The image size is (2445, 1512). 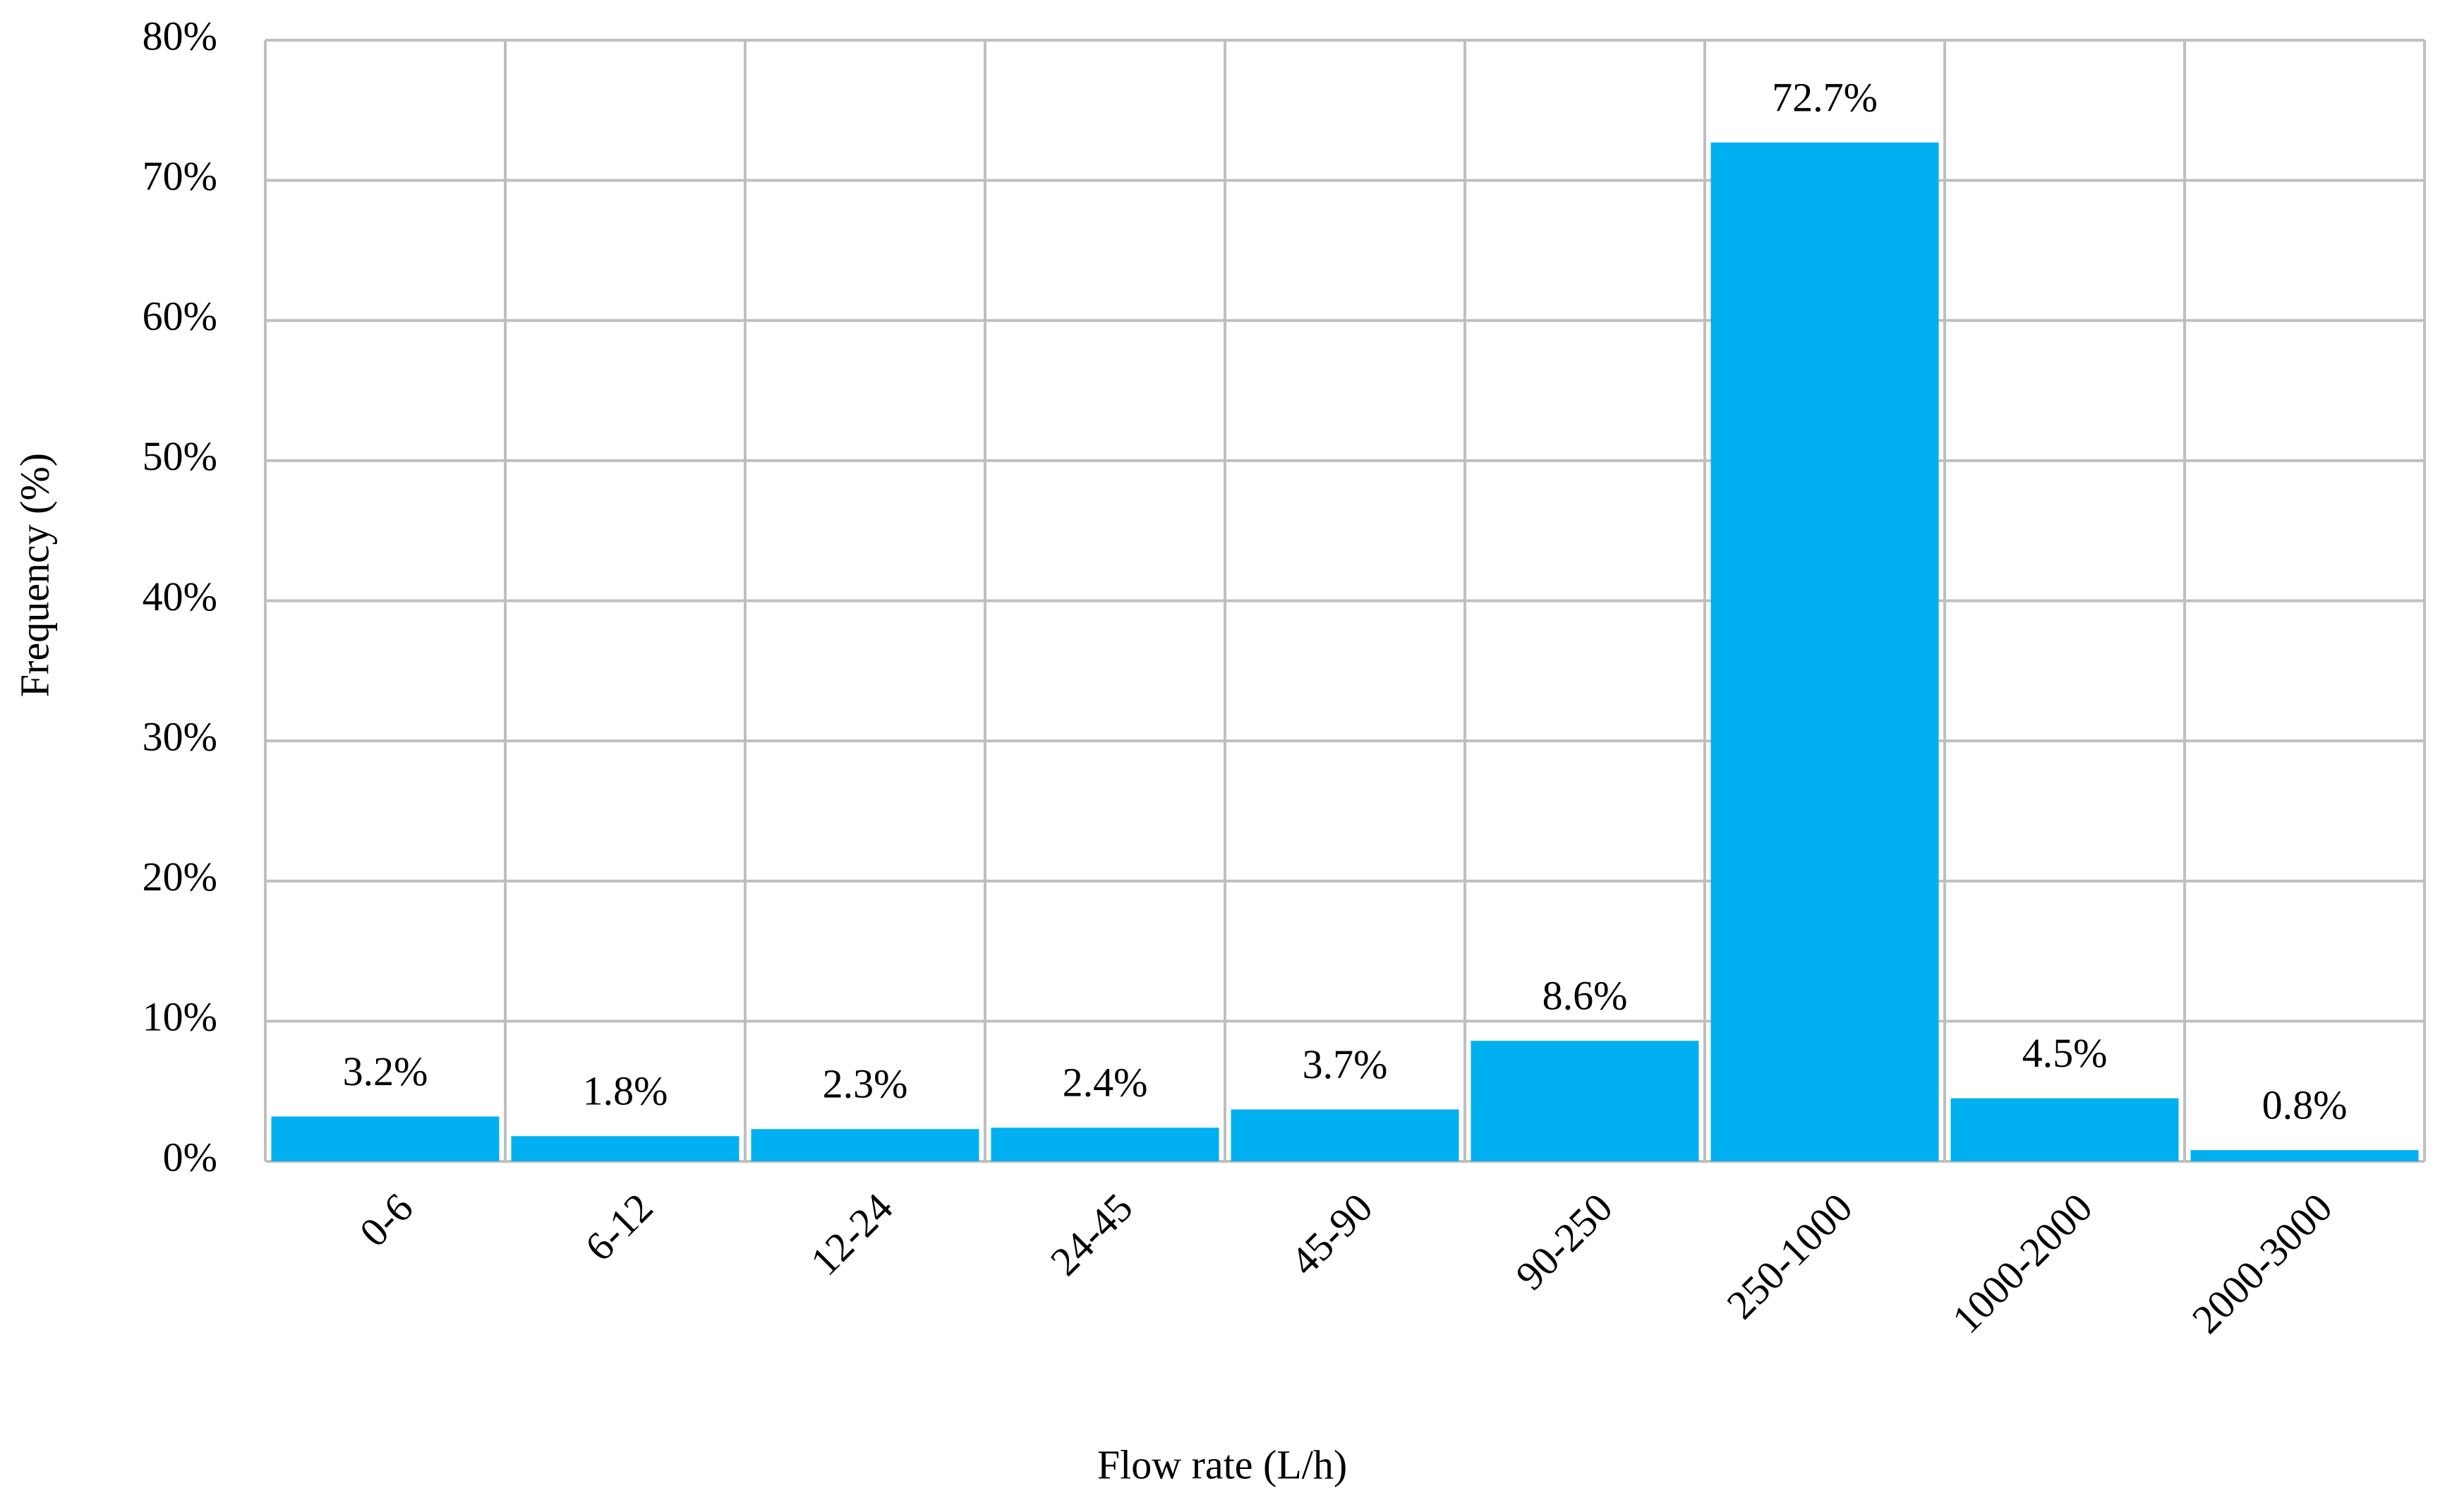 I want to click on y-tick-label: 60%, so click(x=180, y=316).